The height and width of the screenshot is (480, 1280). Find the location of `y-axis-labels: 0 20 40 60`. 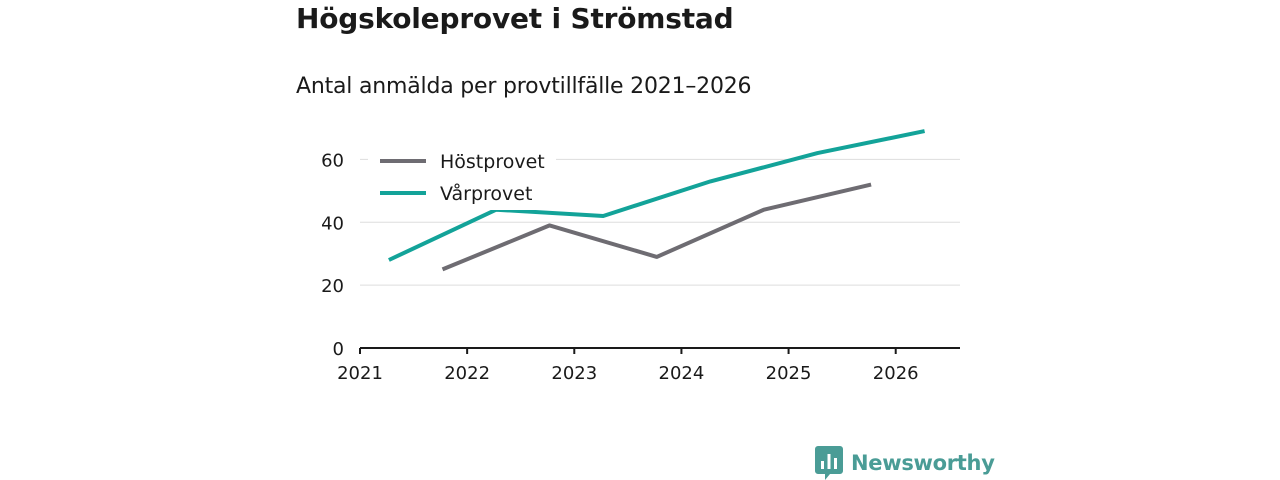

y-axis-labels: 0 20 40 60 is located at coordinates (332, 255).